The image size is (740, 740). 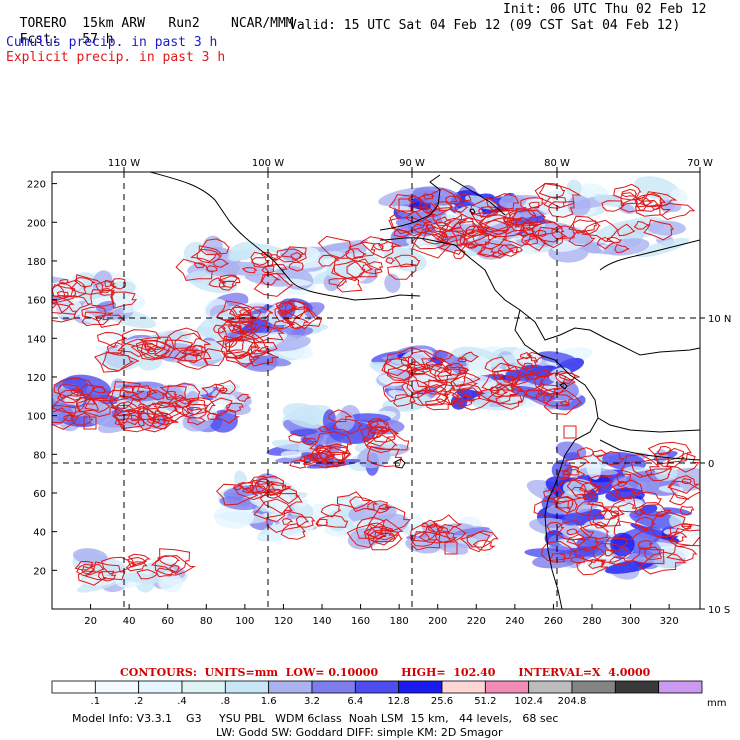 What do you see at coordinates (412, 163) in the screenshot?
I see `longitude-label: 90 W` at bounding box center [412, 163].